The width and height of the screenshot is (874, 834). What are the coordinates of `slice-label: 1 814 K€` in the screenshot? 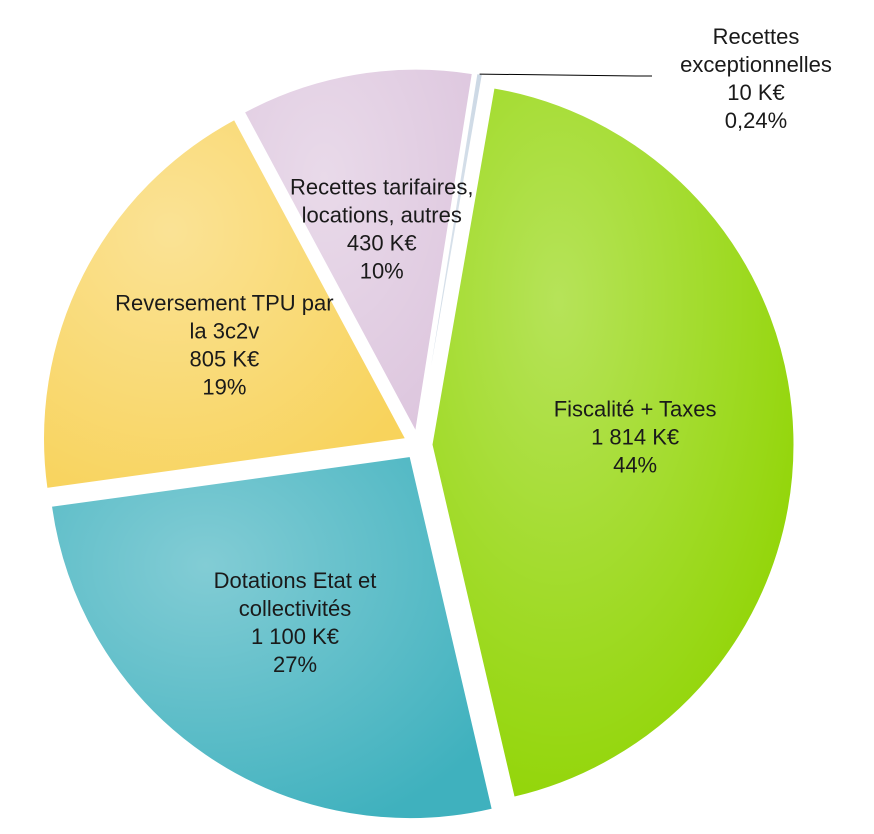 It's located at (635, 437).